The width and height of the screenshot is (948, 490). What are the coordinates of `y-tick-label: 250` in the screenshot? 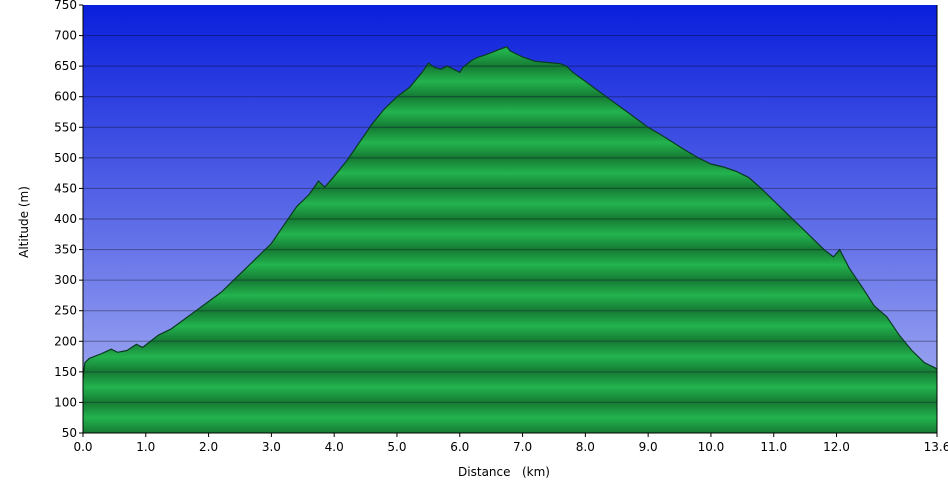 It's located at (65, 311).